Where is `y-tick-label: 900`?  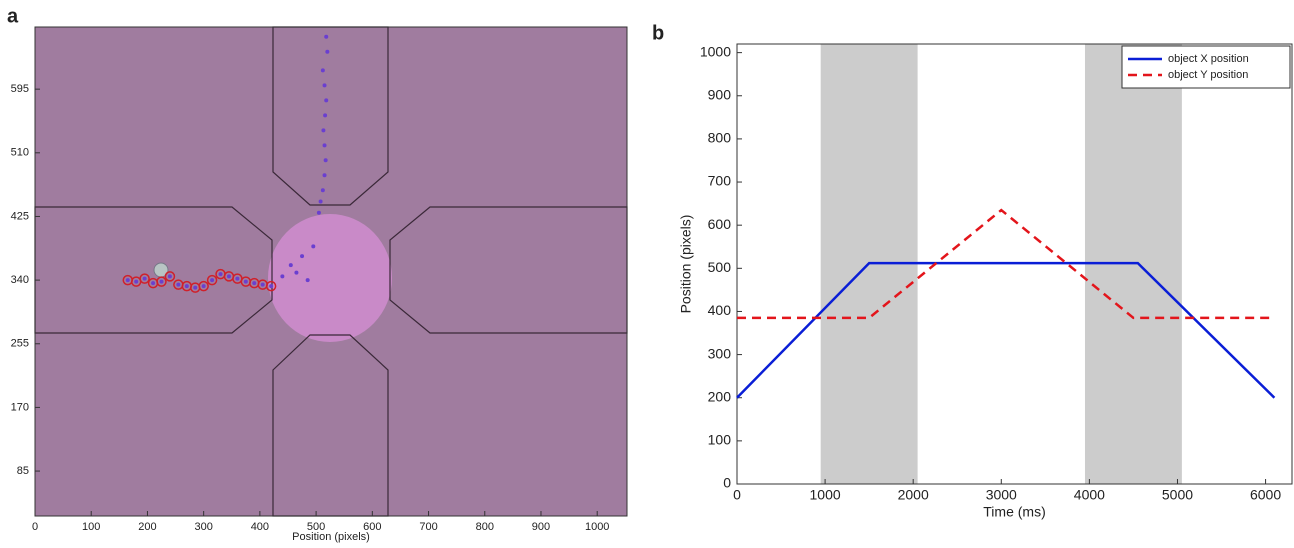 y-tick-label: 900 is located at coordinates (720, 94).